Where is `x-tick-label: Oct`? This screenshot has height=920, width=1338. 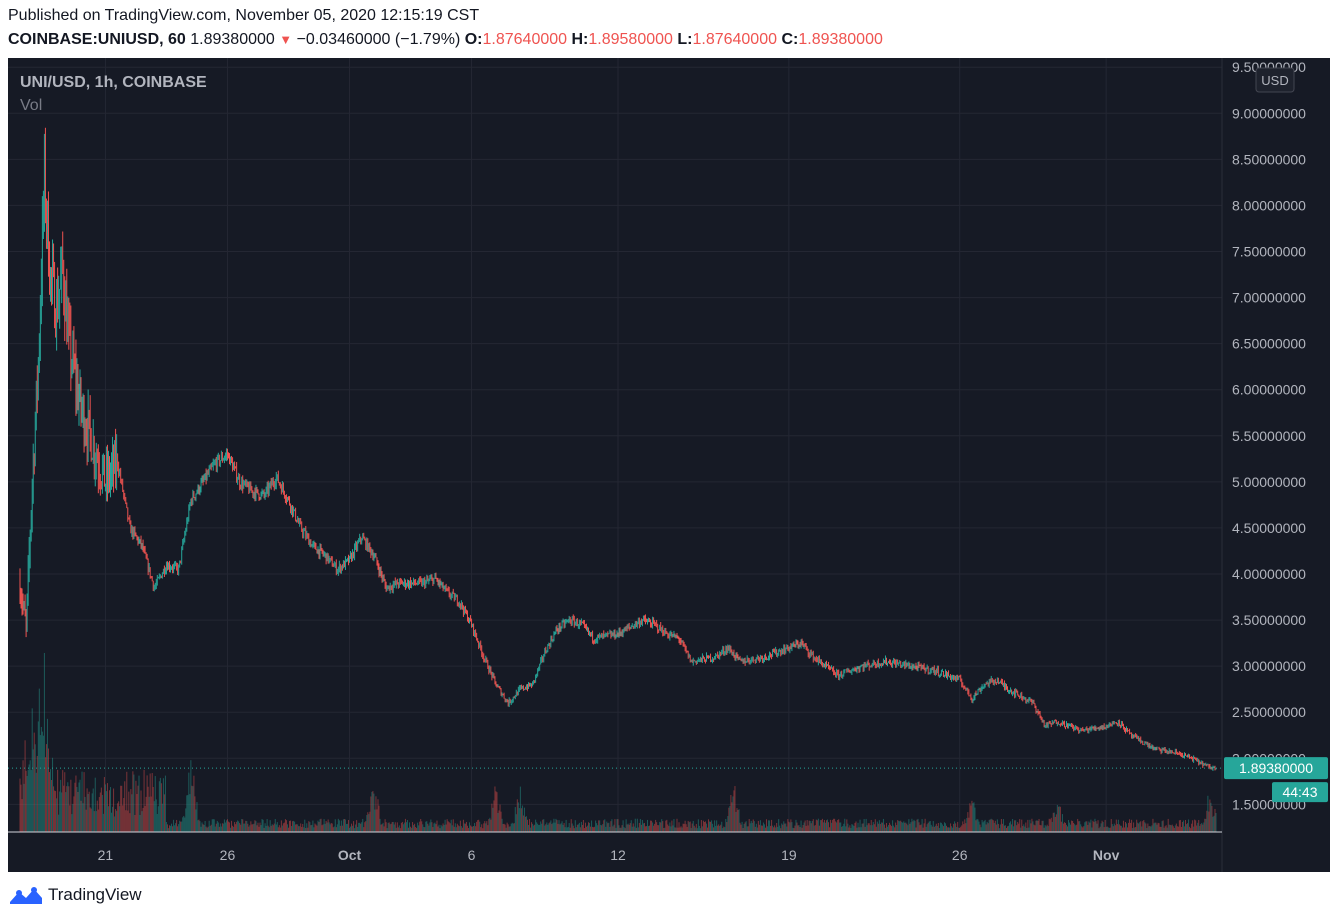 x-tick-label: Oct is located at coordinates (350, 855).